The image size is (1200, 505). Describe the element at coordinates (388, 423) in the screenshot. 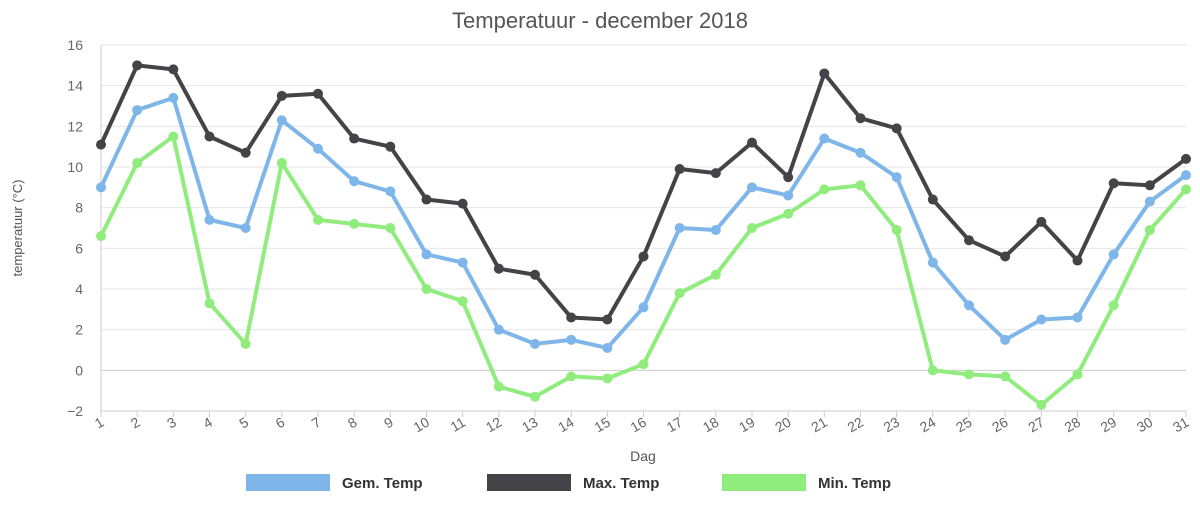

I see `x-tick-label: 9` at that location.